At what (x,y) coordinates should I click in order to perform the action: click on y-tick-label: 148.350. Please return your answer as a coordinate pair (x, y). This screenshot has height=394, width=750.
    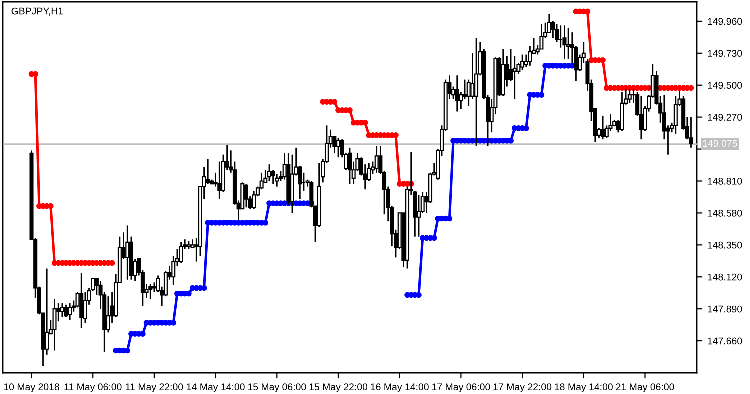
    Looking at the image, I should click on (725, 245).